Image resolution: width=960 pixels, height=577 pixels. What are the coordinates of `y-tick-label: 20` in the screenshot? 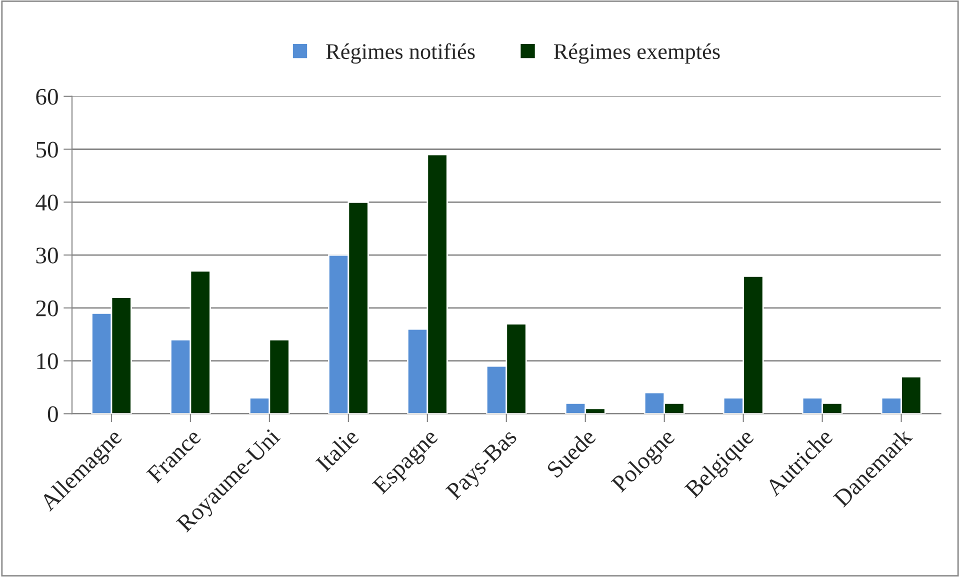 It's located at (47, 308).